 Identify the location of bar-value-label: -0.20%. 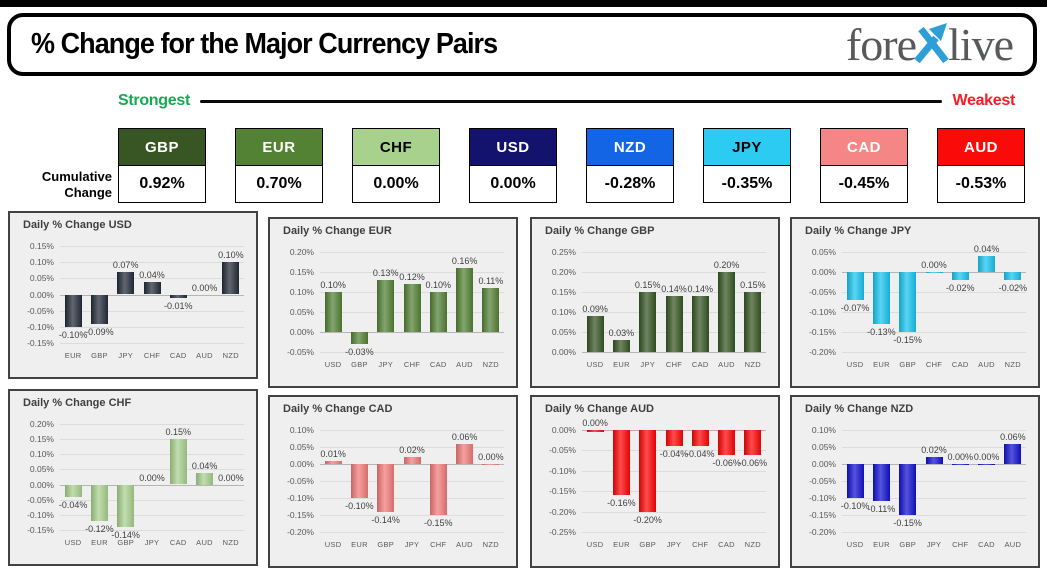
(647, 519).